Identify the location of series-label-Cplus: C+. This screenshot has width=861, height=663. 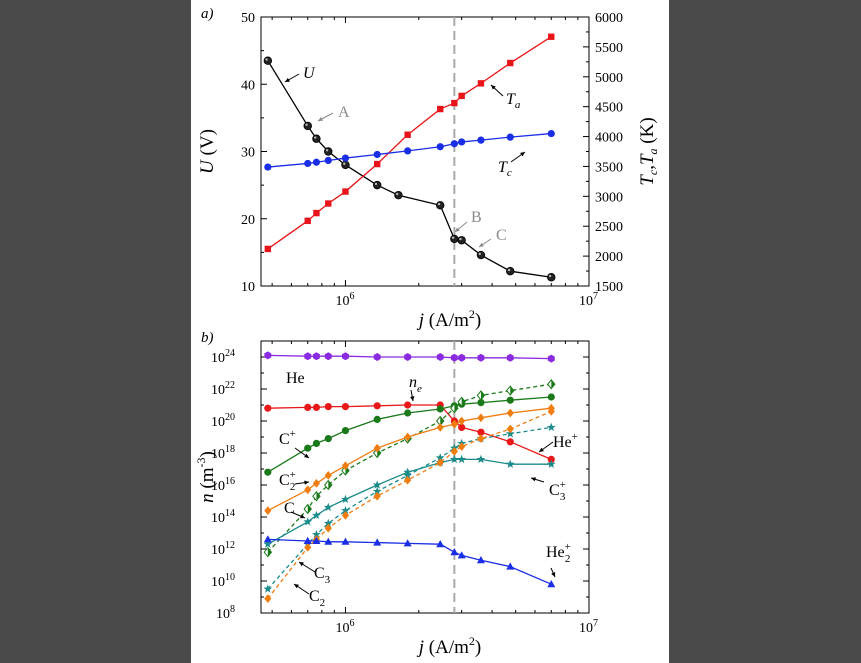
(287, 438).